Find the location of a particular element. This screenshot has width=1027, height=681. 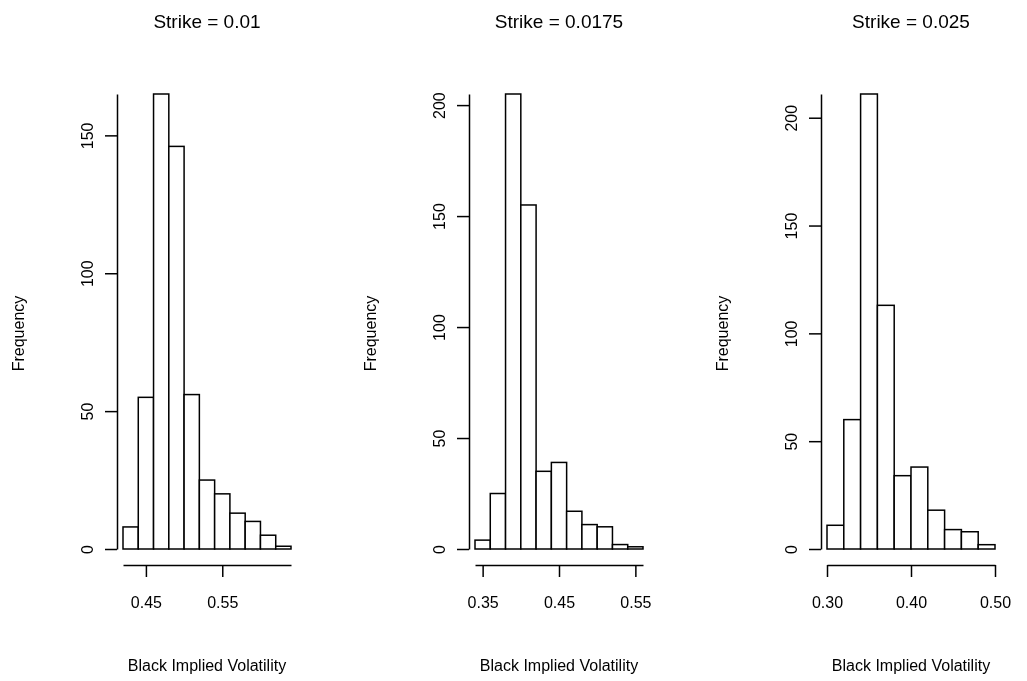

chart-title: Strike = 0.01 is located at coordinates (207, 21).